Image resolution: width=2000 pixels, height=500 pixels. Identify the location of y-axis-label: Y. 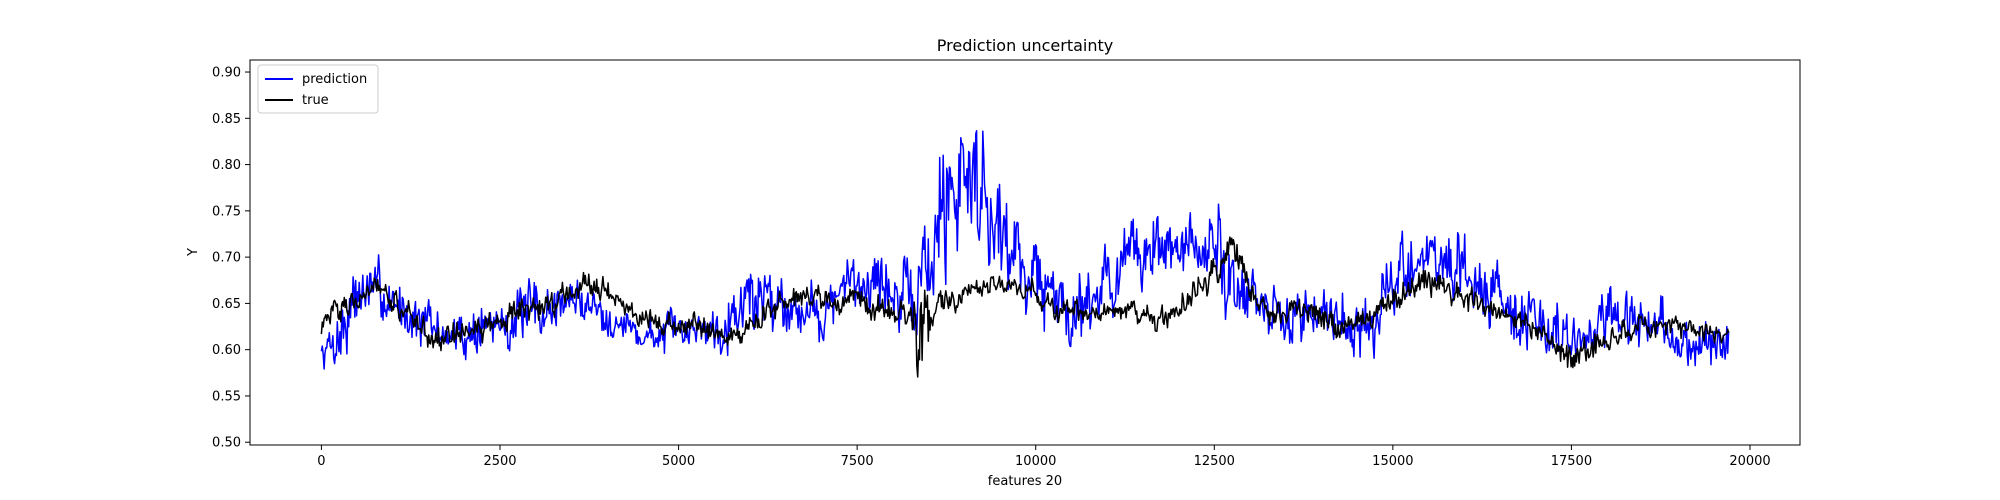
(193, 252).